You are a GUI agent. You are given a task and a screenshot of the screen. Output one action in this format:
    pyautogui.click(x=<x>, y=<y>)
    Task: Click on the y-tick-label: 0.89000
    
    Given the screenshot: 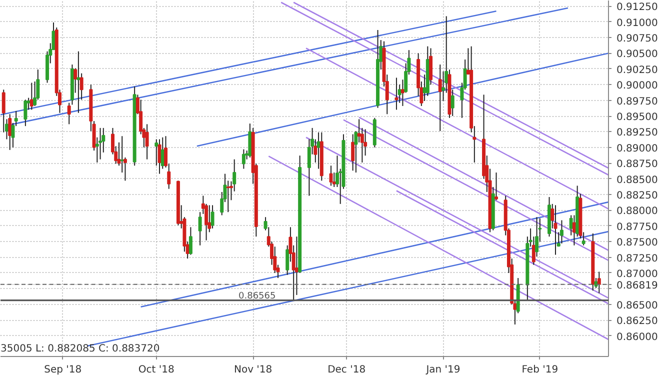 What is the action you would take?
    pyautogui.click(x=637, y=148)
    